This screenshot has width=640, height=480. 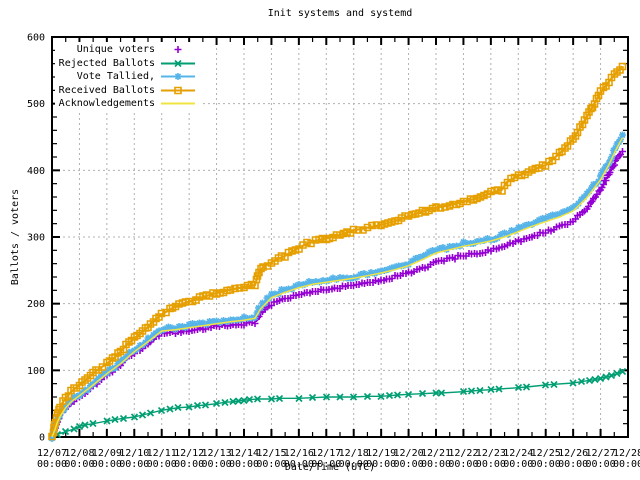 What do you see at coordinates (178, 103) in the screenshot?
I see `line-marker-icon` at bounding box center [178, 103].